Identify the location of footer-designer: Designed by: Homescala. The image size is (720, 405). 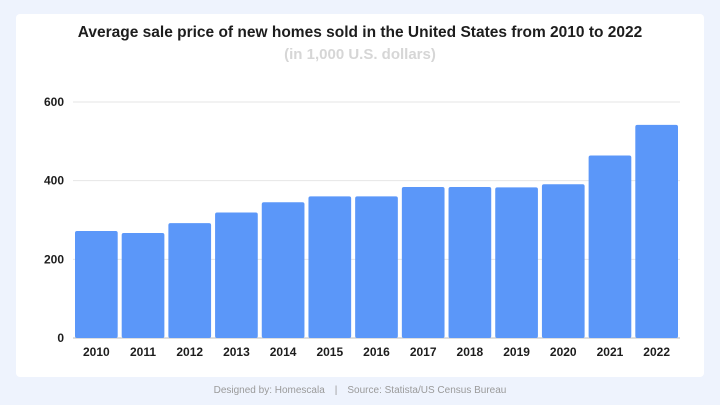
(269, 390).